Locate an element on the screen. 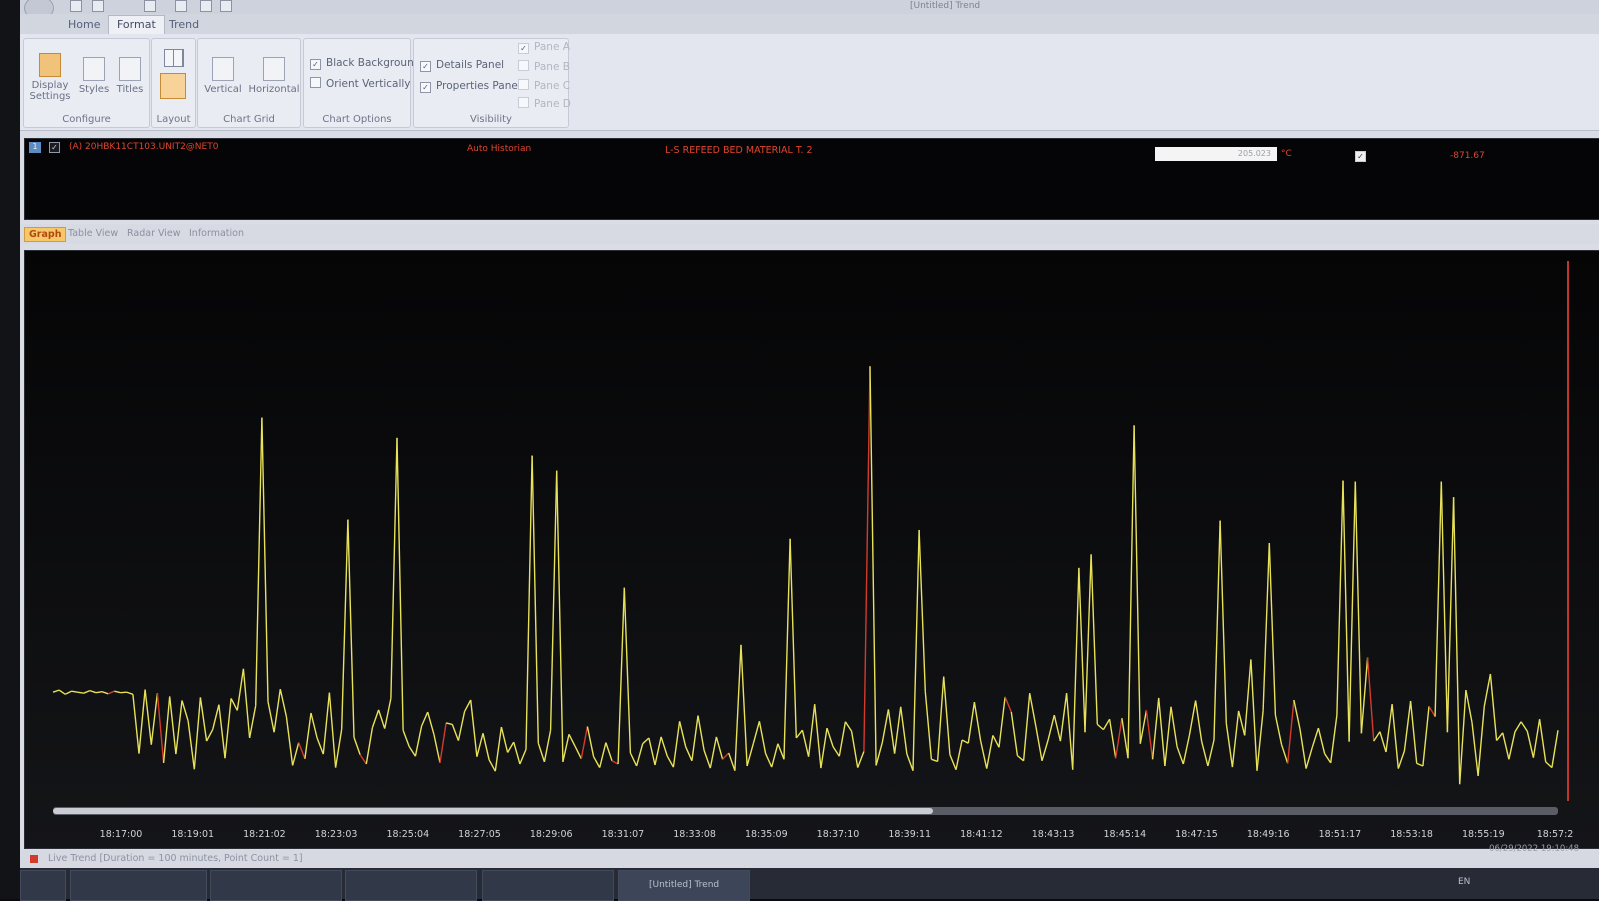 Image resolution: width=1599 pixels, height=901 pixels. titles-button: Titles is located at coordinates (130, 76).